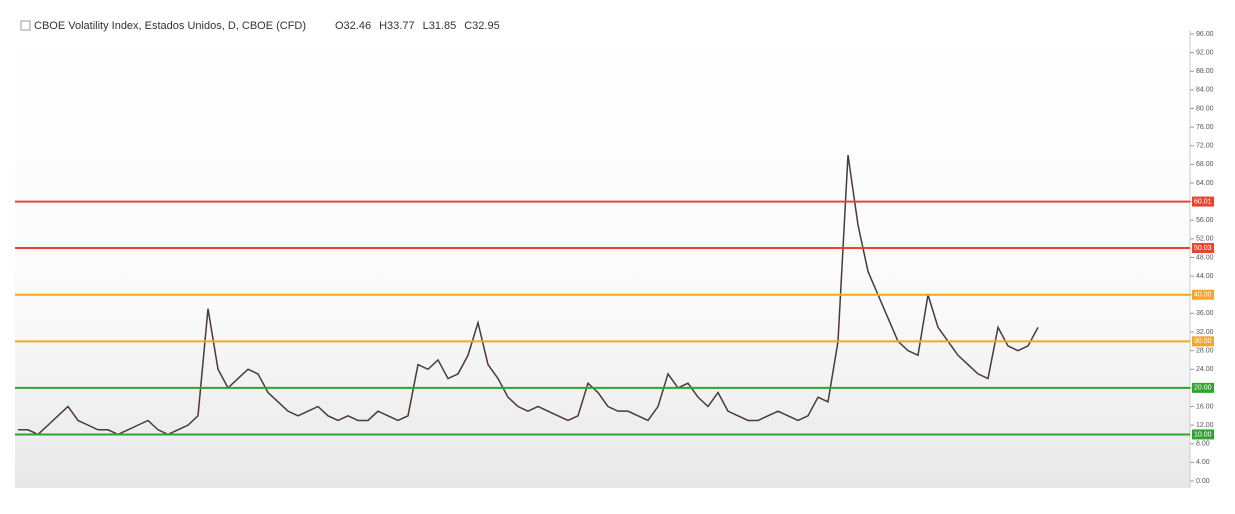 The image size is (1235, 514). What do you see at coordinates (1205, 313) in the screenshot?
I see `y-tick-label: 36.00` at bounding box center [1205, 313].